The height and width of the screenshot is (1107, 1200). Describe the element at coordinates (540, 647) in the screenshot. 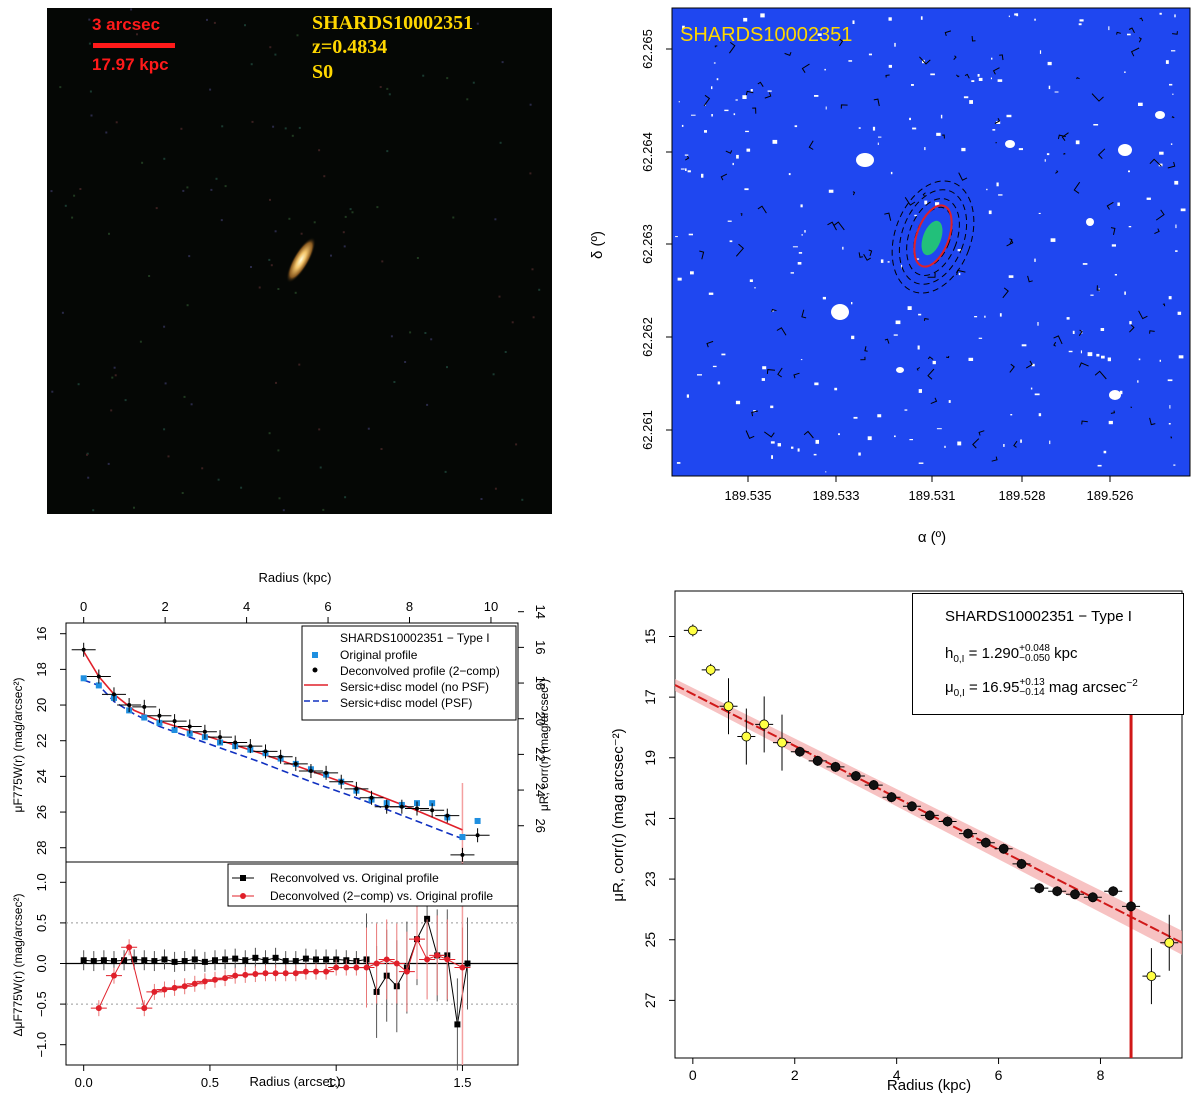

I see `right-y-tick-label: 16` at that location.